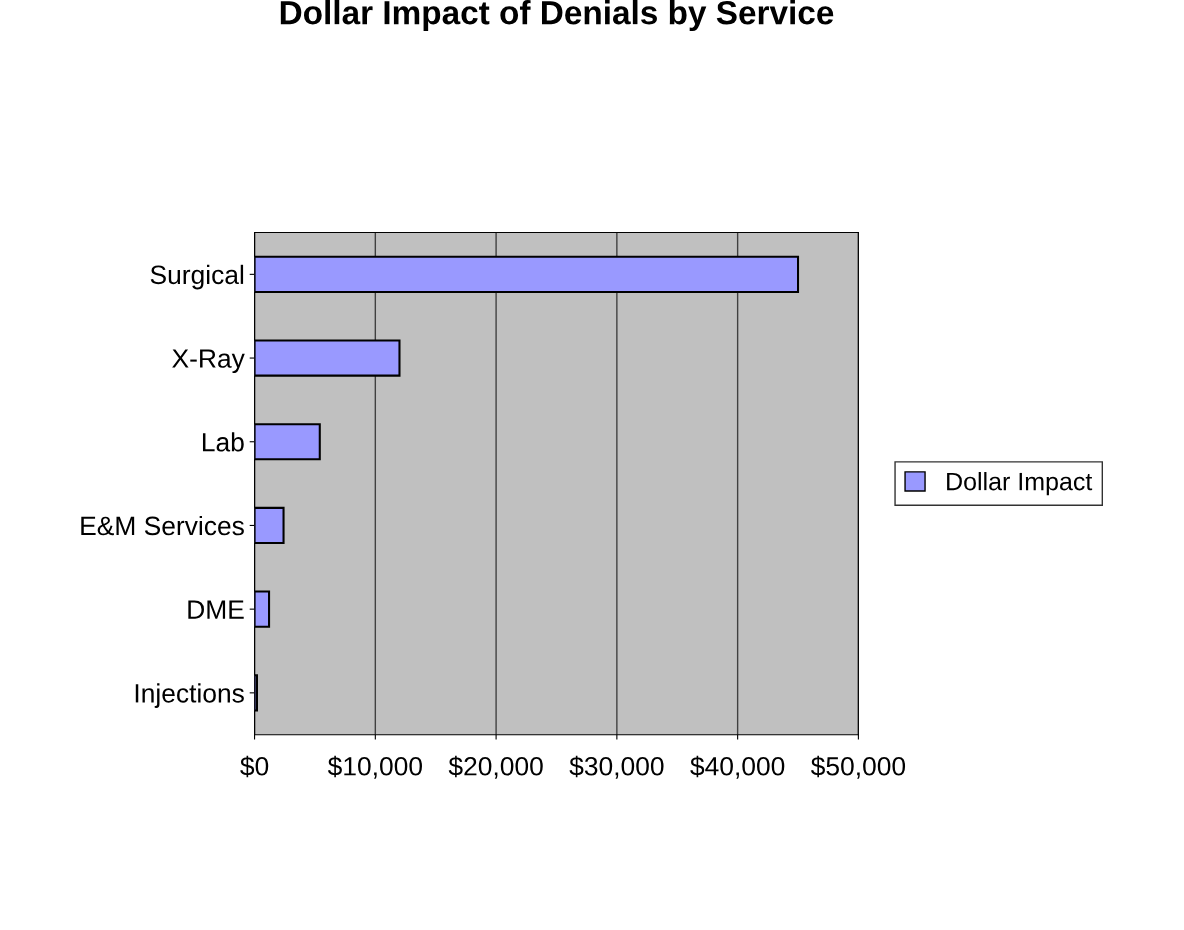 The width and height of the screenshot is (1184, 930). Describe the element at coordinates (223, 442) in the screenshot. I see `y-tick-label: Lab` at that location.